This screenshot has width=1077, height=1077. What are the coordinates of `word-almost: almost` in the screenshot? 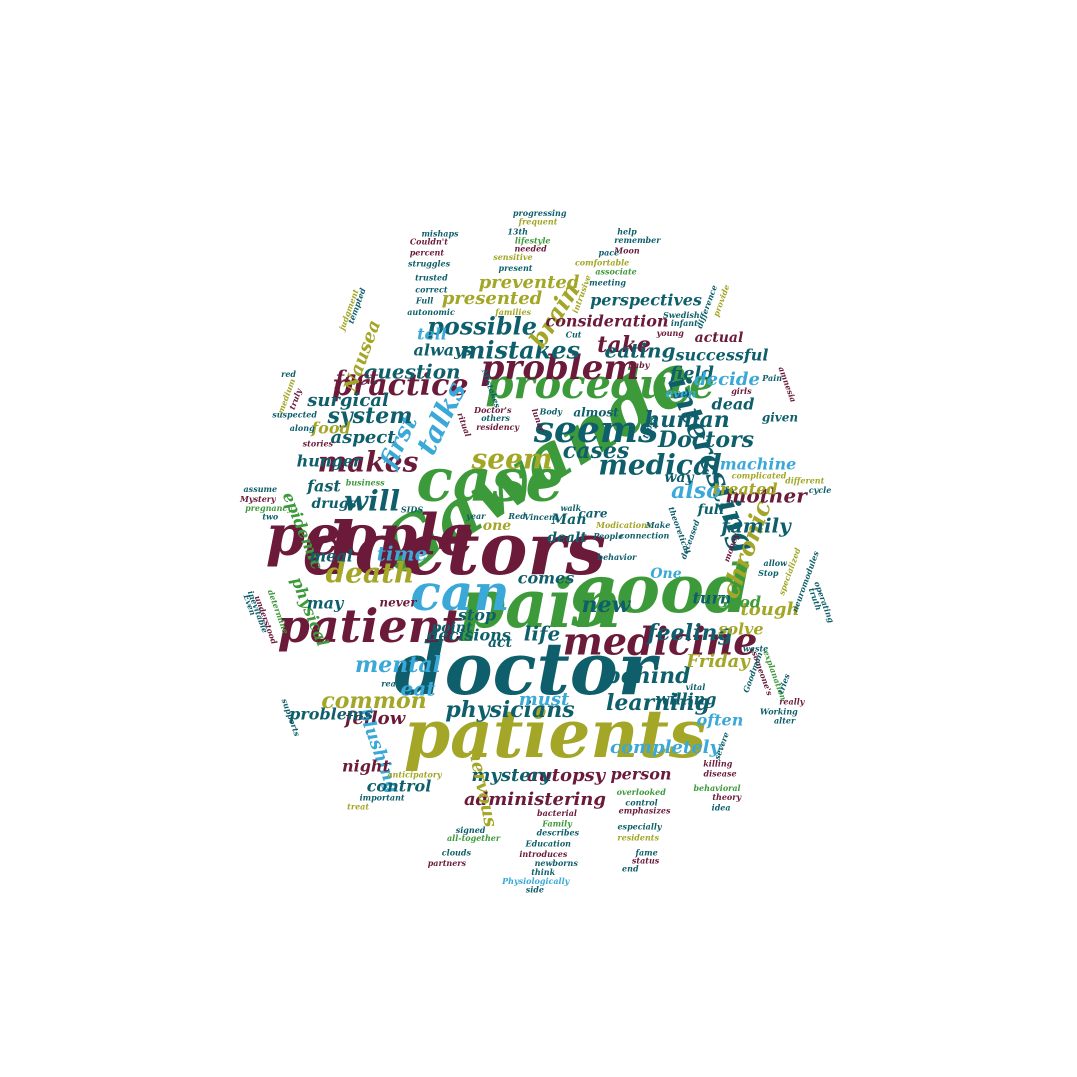 It's located at (596, 413).